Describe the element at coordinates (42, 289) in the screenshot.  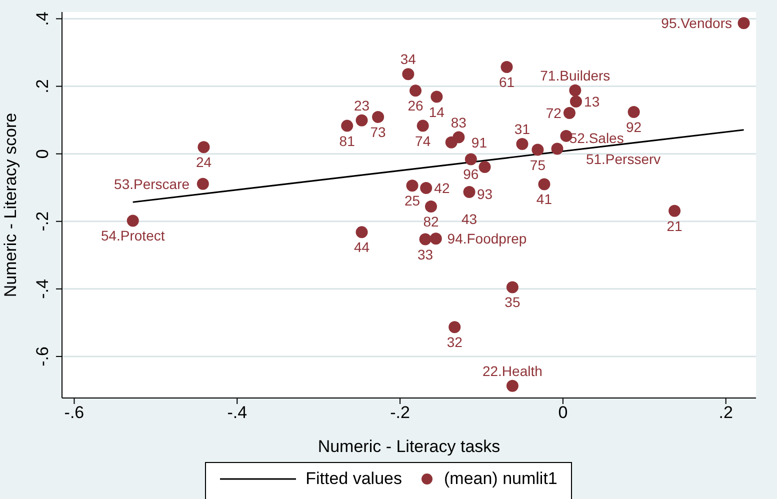
I see `y-tick-label: -.4` at that location.